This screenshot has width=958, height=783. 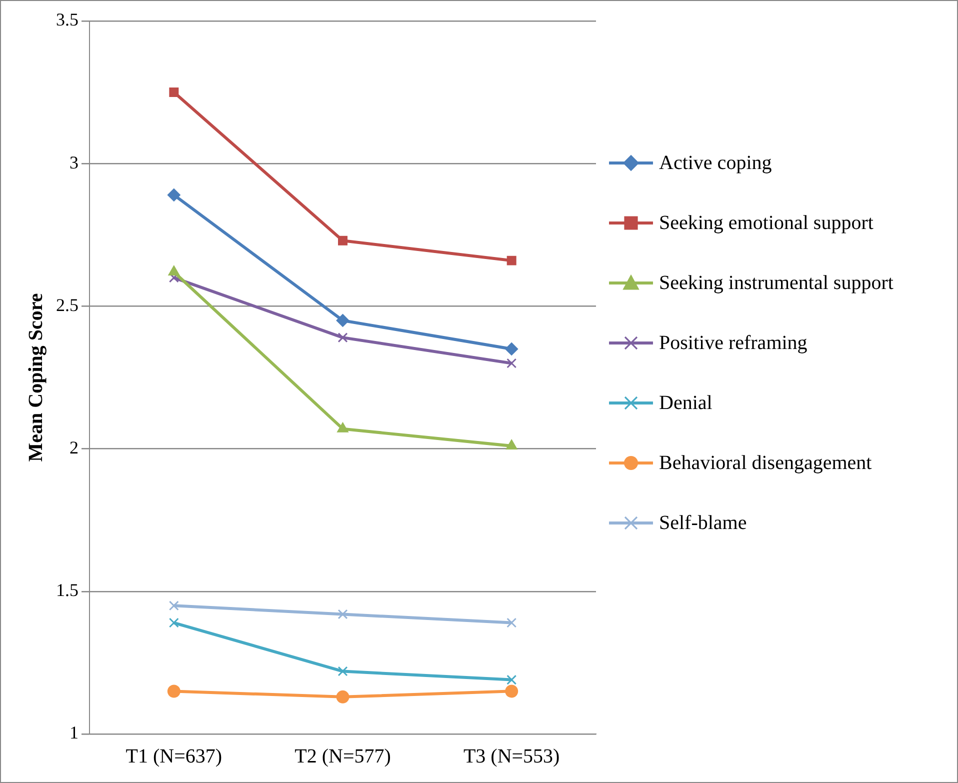 I want to click on x-tick-label: T1 (N=637), so click(x=174, y=756).